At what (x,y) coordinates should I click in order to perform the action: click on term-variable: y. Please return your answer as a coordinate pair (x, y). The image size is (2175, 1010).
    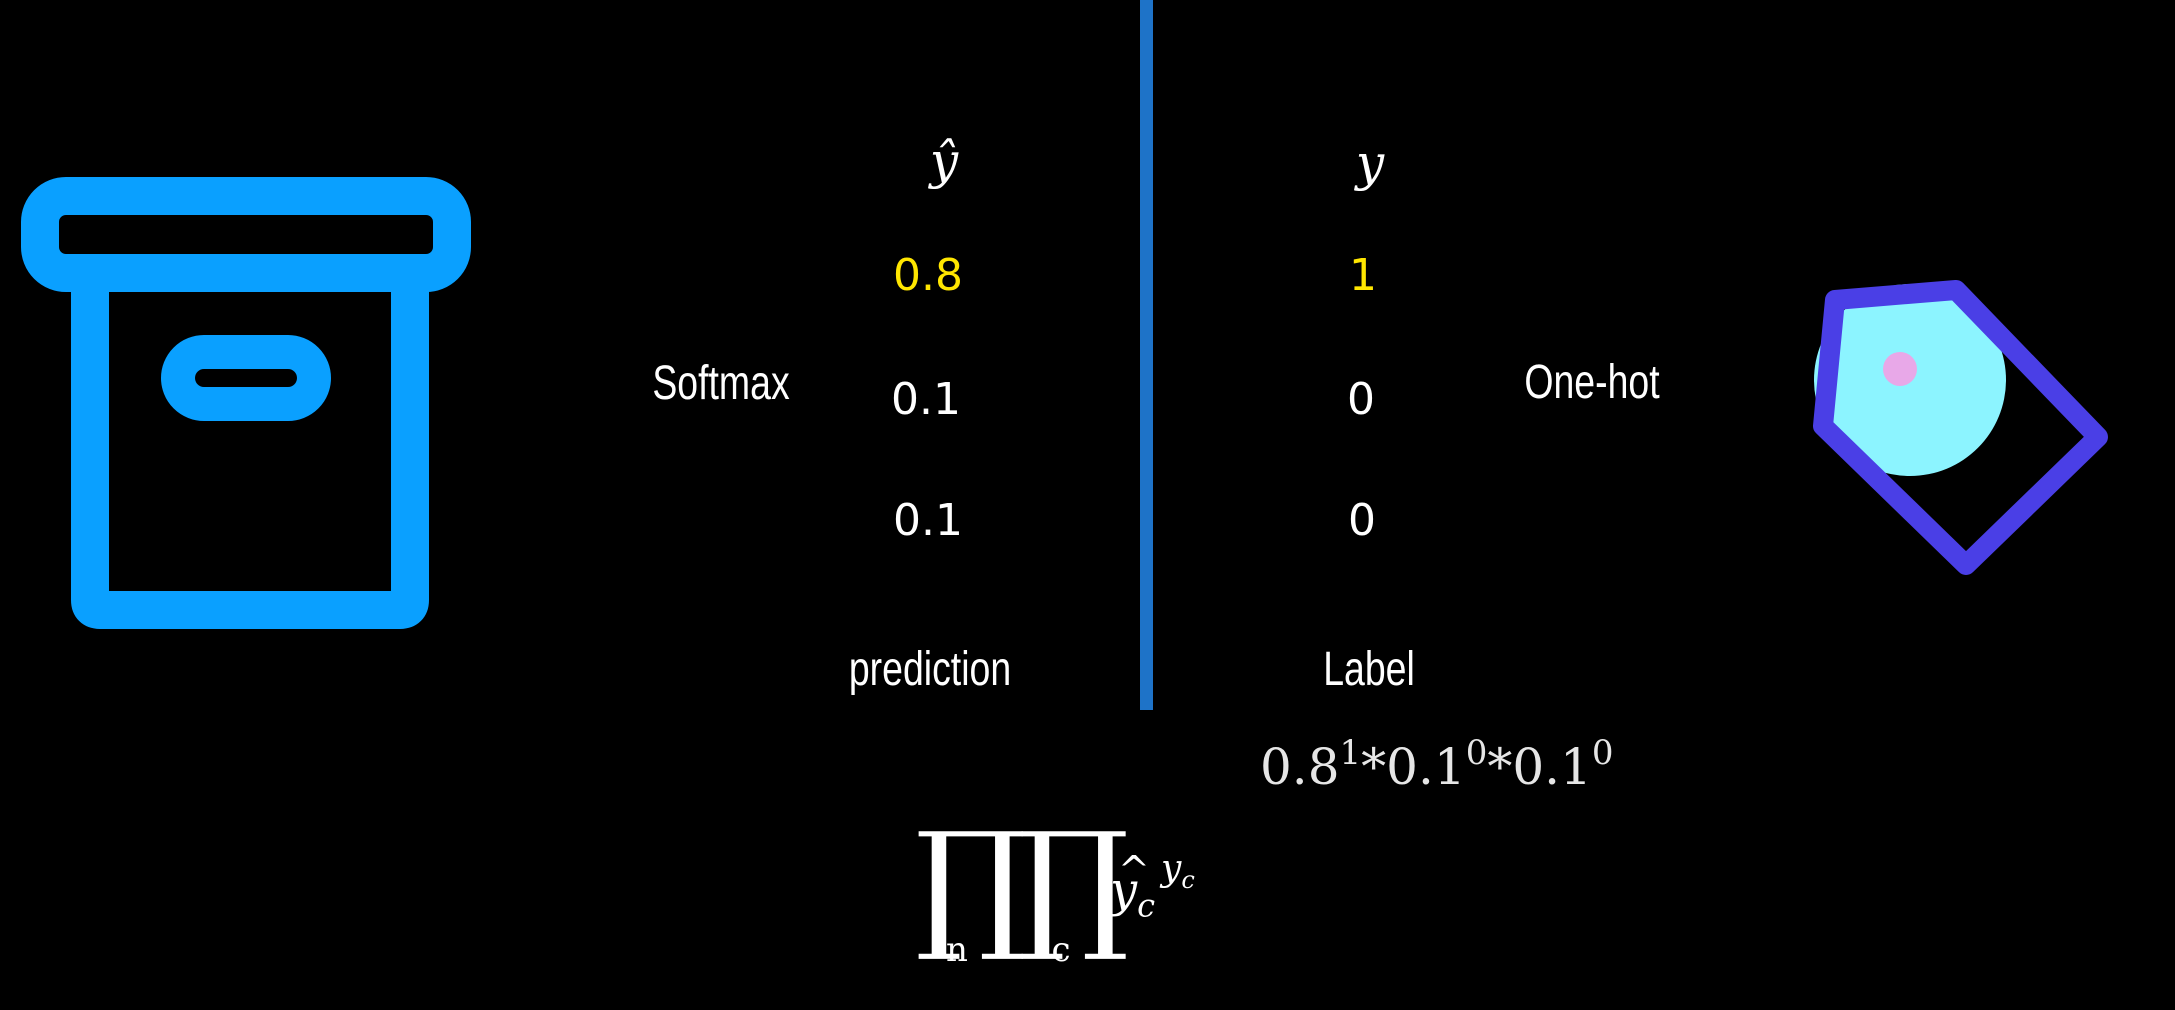
    Looking at the image, I should click on (1124, 890).